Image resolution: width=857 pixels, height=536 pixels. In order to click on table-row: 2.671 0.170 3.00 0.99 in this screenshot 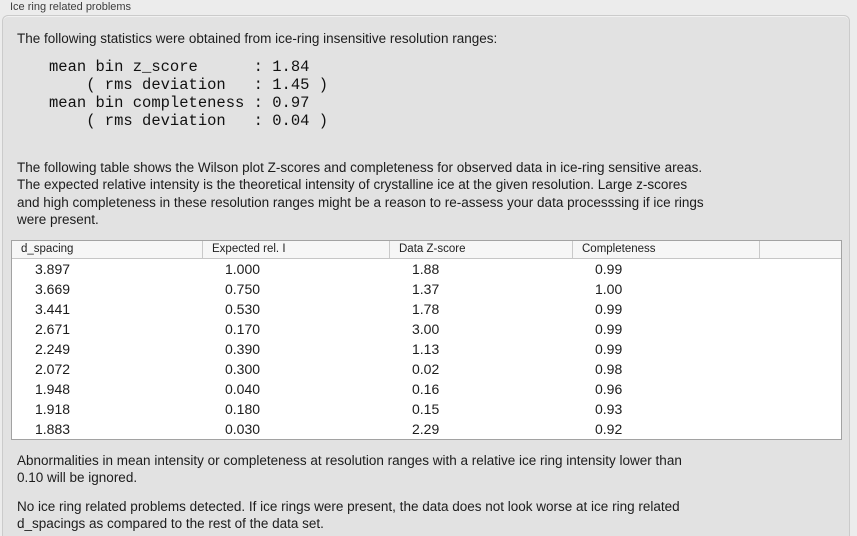, I will do `click(426, 329)`.